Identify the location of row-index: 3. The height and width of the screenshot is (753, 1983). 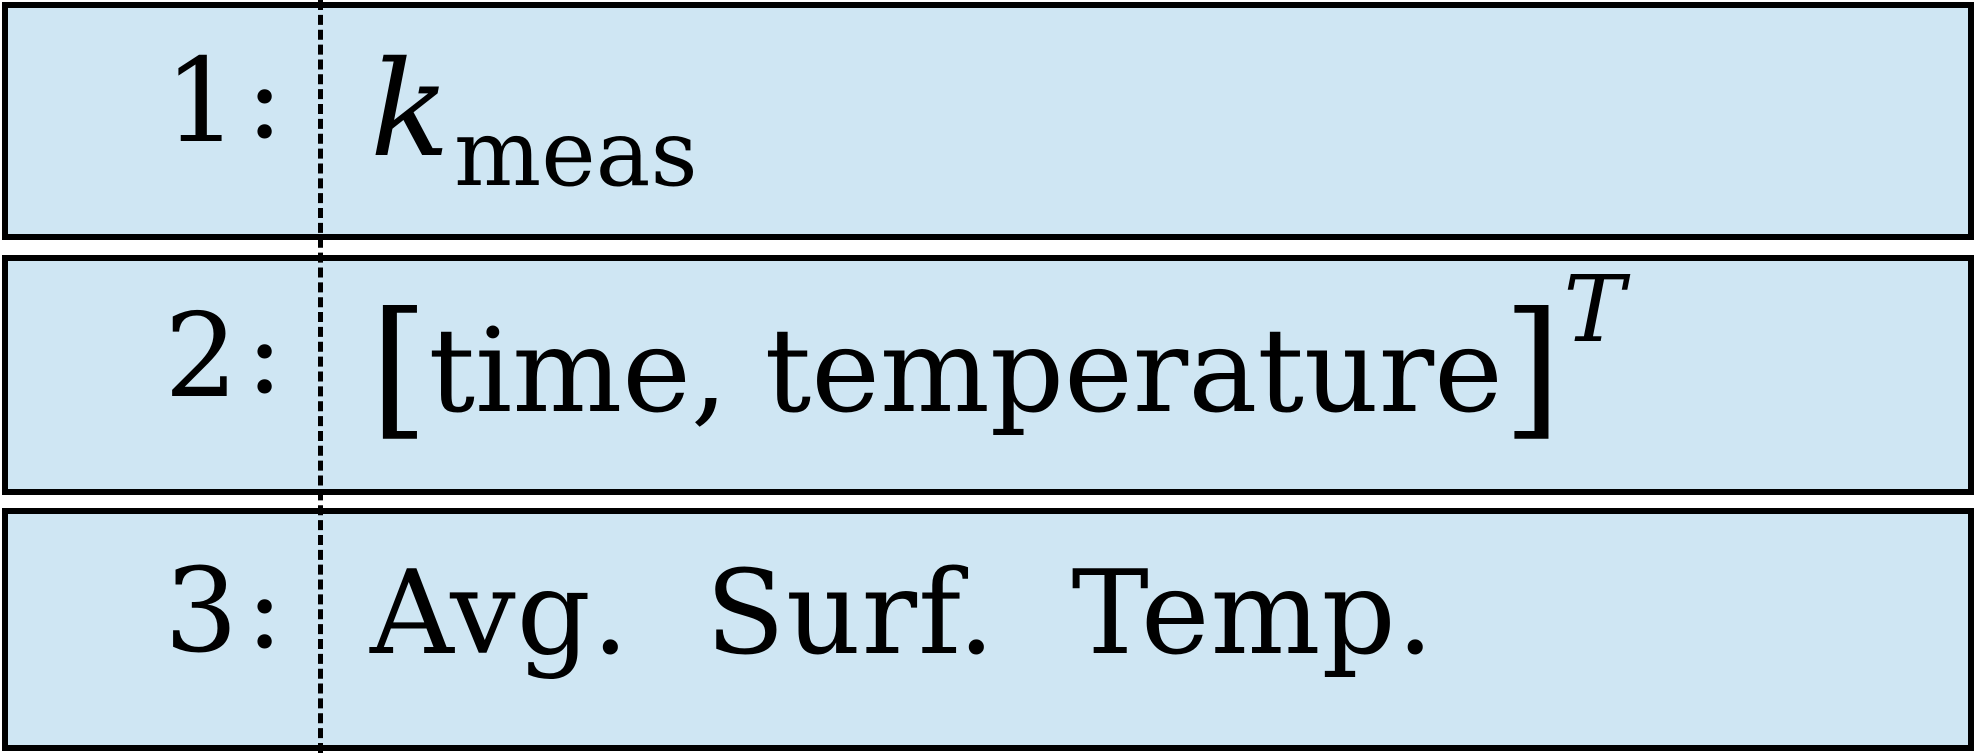
(201, 611).